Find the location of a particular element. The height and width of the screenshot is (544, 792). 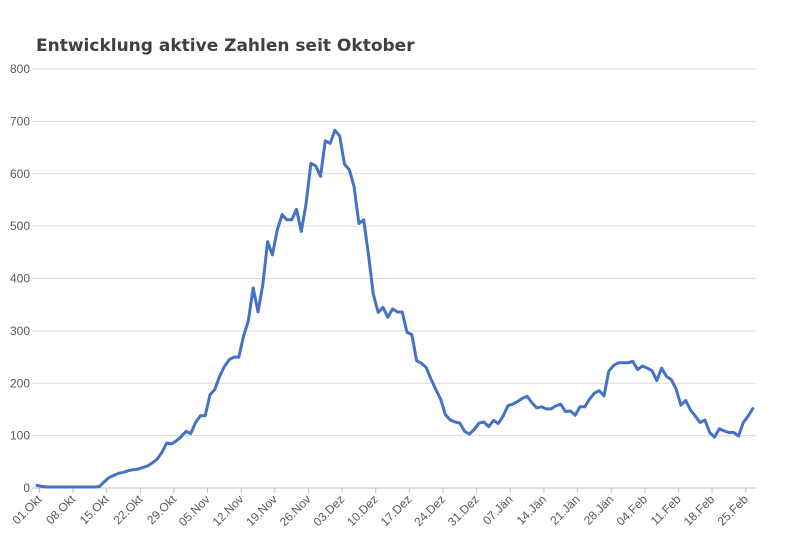

x-tick-label: 12.Nov is located at coordinates (228, 510).